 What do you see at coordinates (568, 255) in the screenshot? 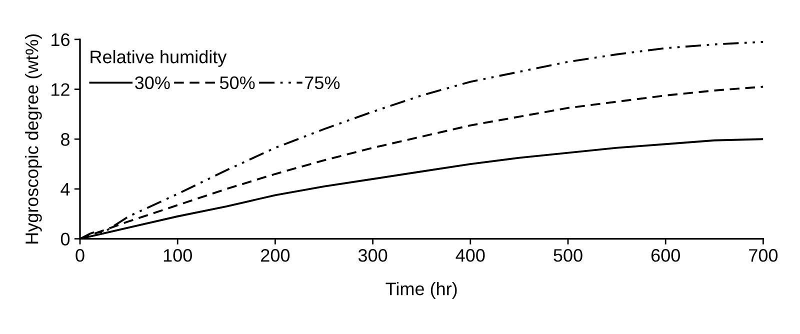
I see `x-tick-label: 500` at bounding box center [568, 255].